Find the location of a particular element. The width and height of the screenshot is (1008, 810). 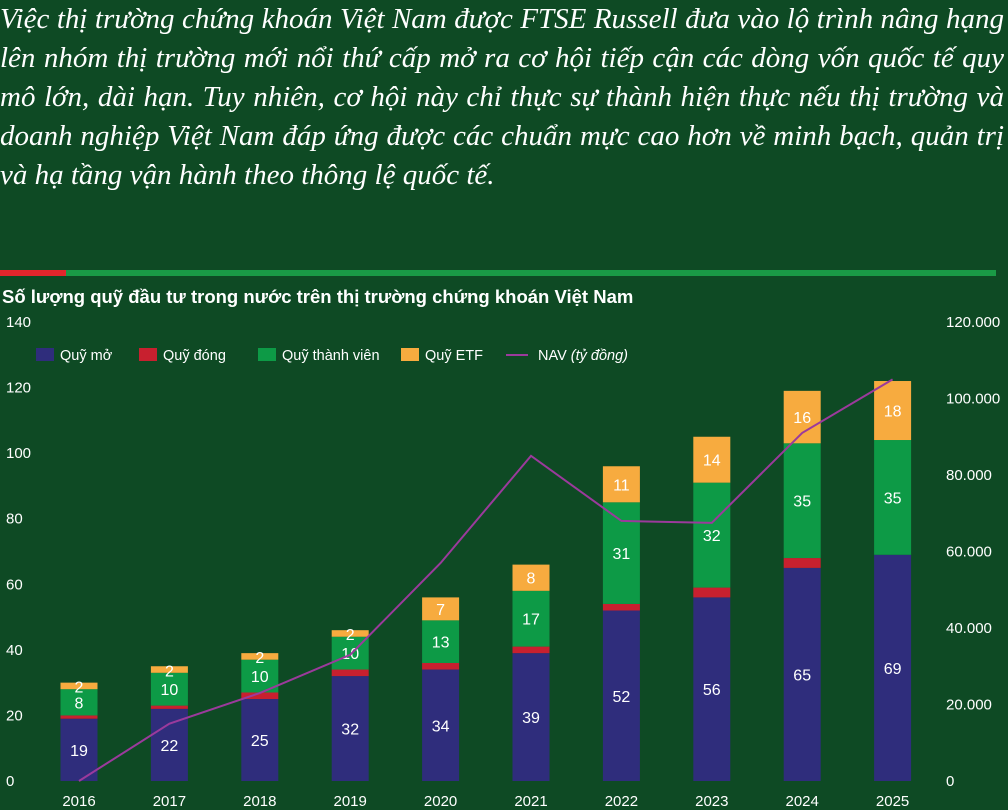

bar-data-label: 14 is located at coordinates (712, 461).